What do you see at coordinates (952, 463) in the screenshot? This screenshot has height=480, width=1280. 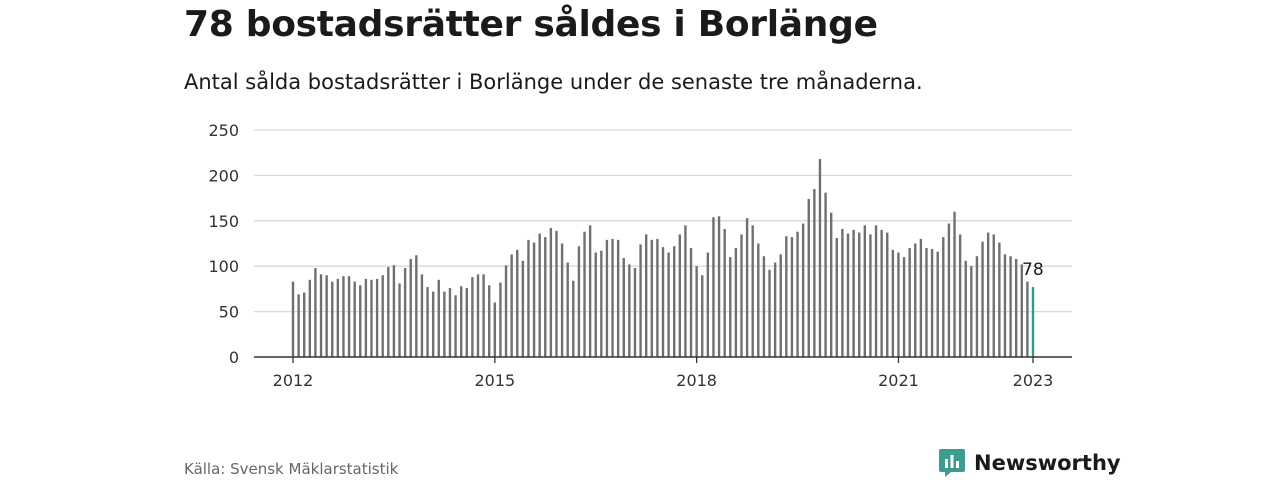 I see `newsworthy-logo-icon` at bounding box center [952, 463].